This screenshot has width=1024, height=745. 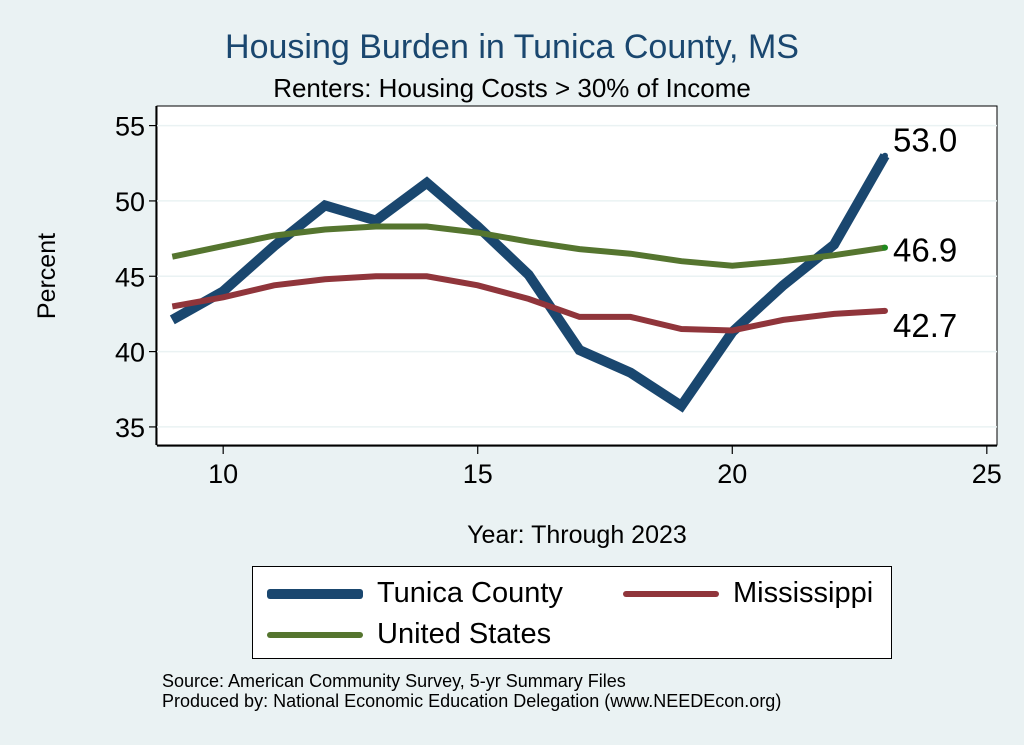 What do you see at coordinates (130, 202) in the screenshot?
I see `y-tick-label: 50` at bounding box center [130, 202].